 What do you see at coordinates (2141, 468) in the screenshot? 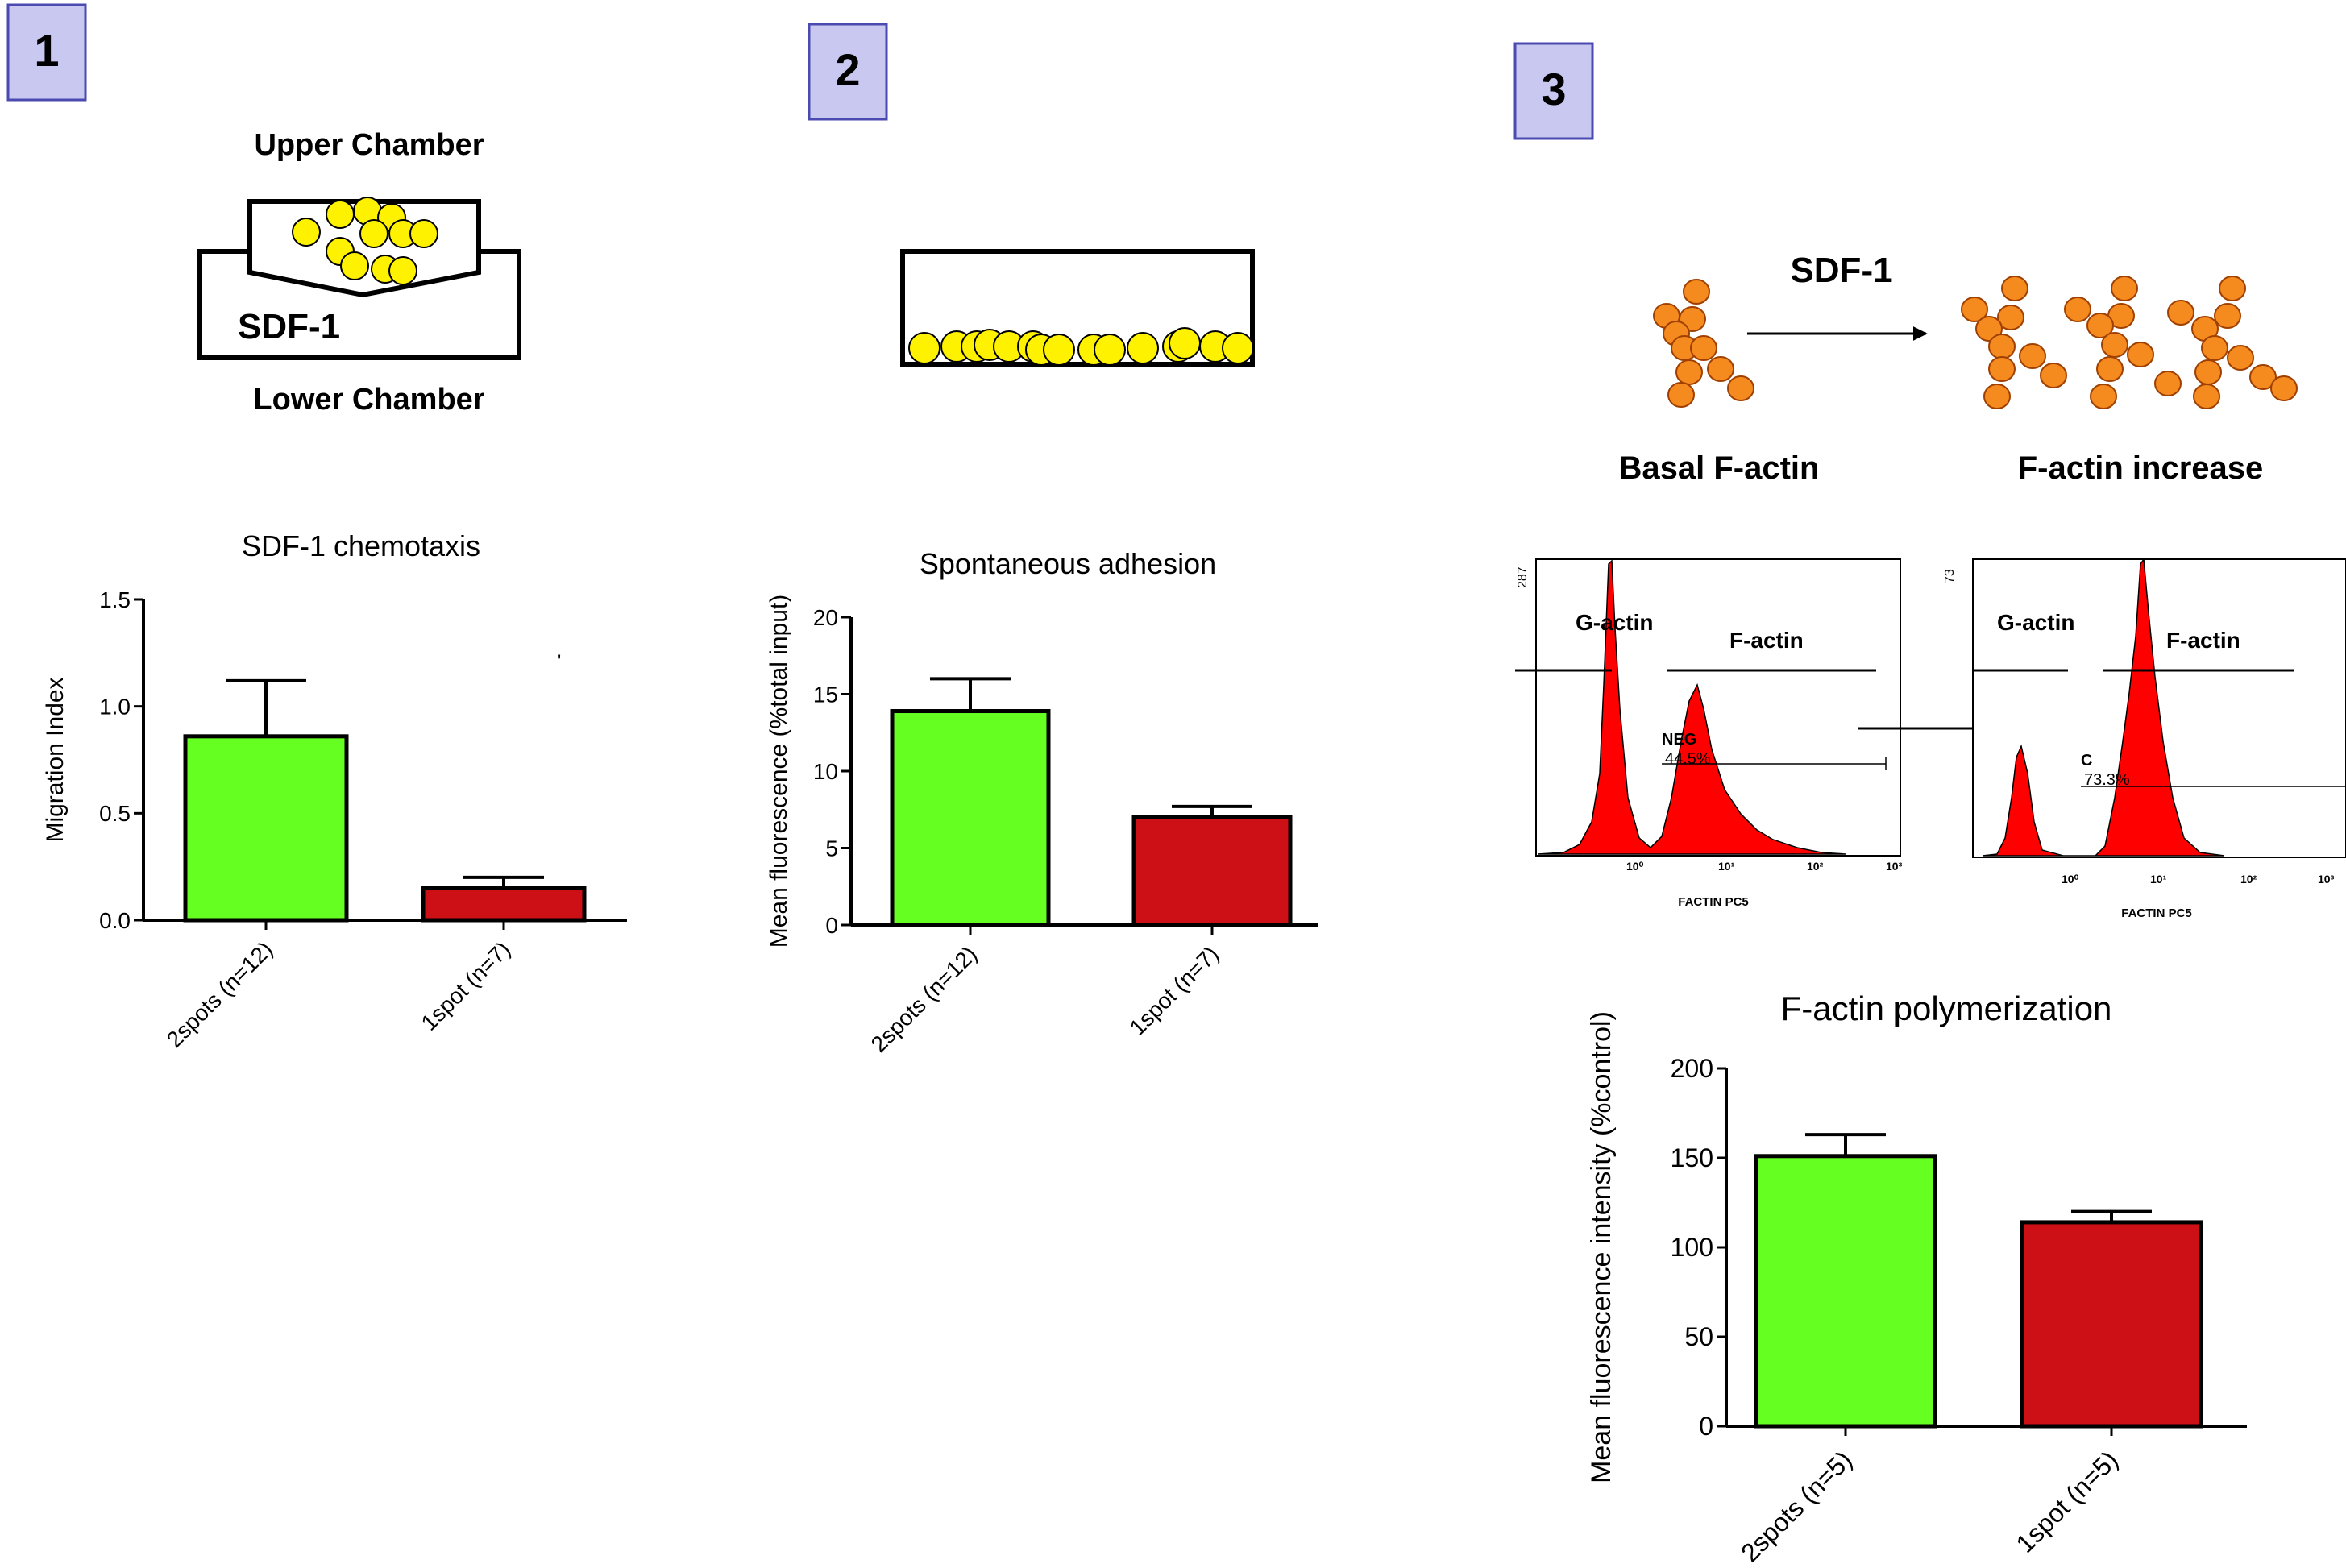
I see `actin-increase-label: F-actin increase` at bounding box center [2141, 468].